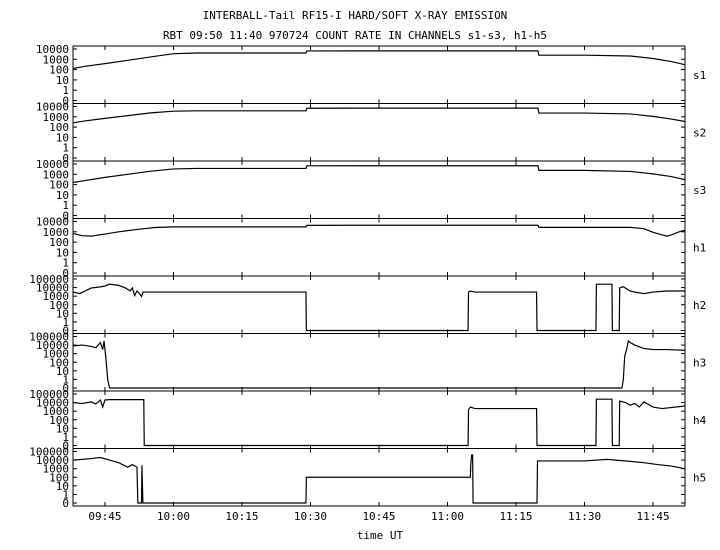  What do you see at coordinates (700, 420) in the screenshot?
I see `channel-label-h4: h4` at bounding box center [700, 420].